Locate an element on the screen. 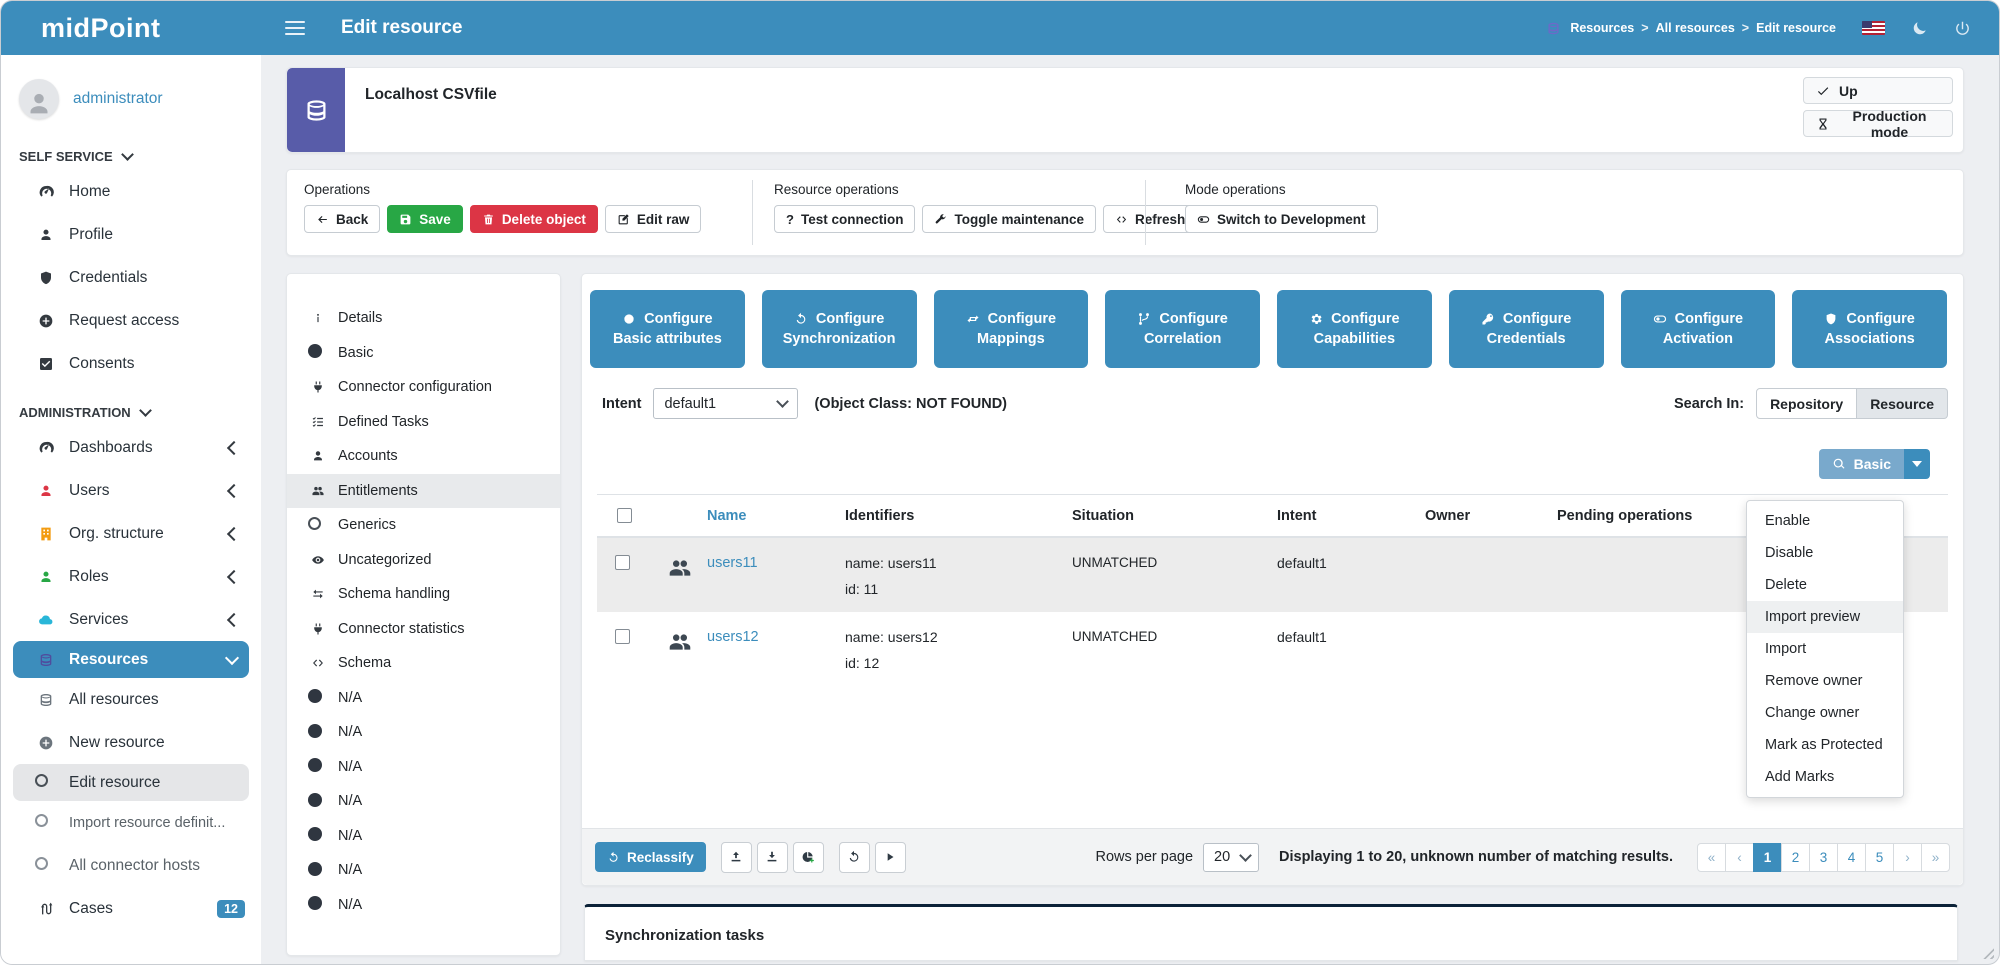 This screenshot has width=2000, height=965. menu-item-enable: Enable is located at coordinates (1788, 521).